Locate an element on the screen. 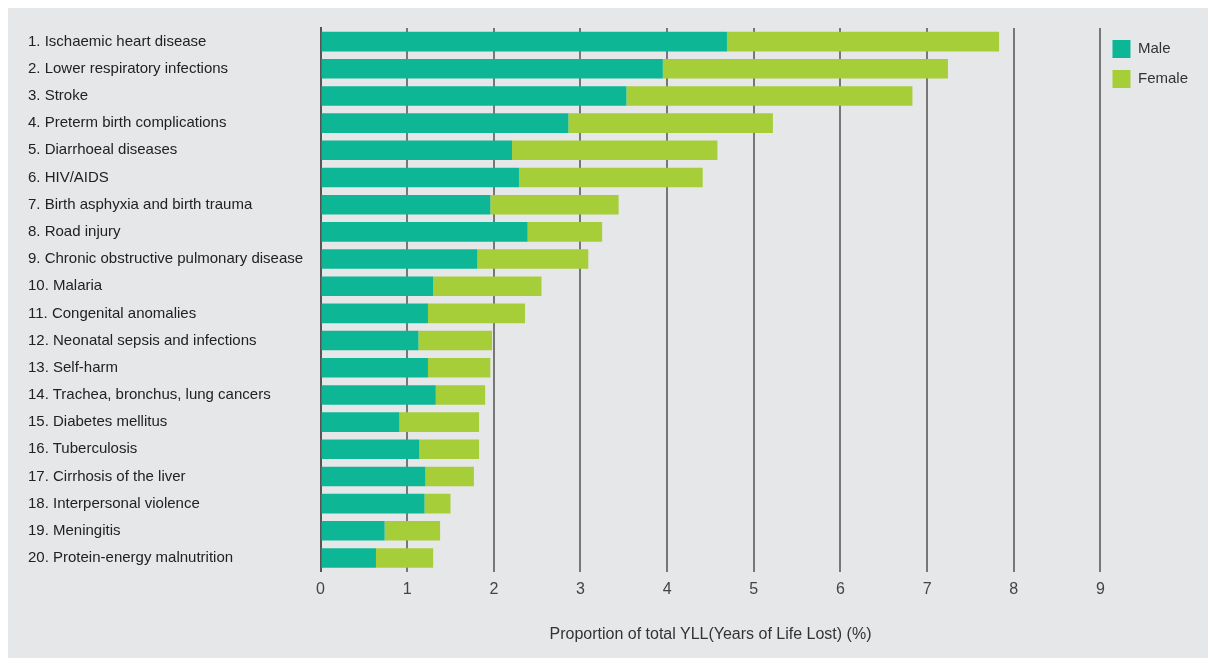  legend-label: Female is located at coordinates (1163, 78).